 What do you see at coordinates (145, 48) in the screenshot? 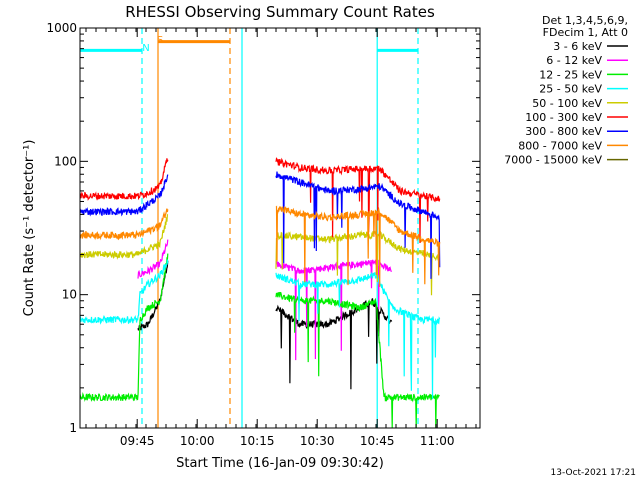
I see `flag-label-n: N` at bounding box center [145, 48].